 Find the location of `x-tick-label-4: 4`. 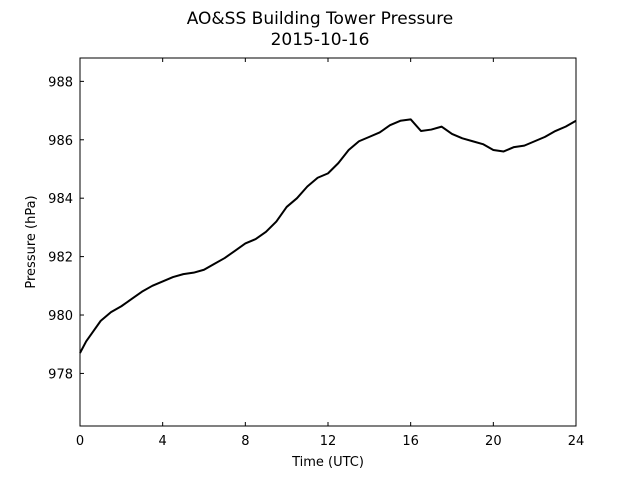

x-tick-label-4: 4 is located at coordinates (163, 441).